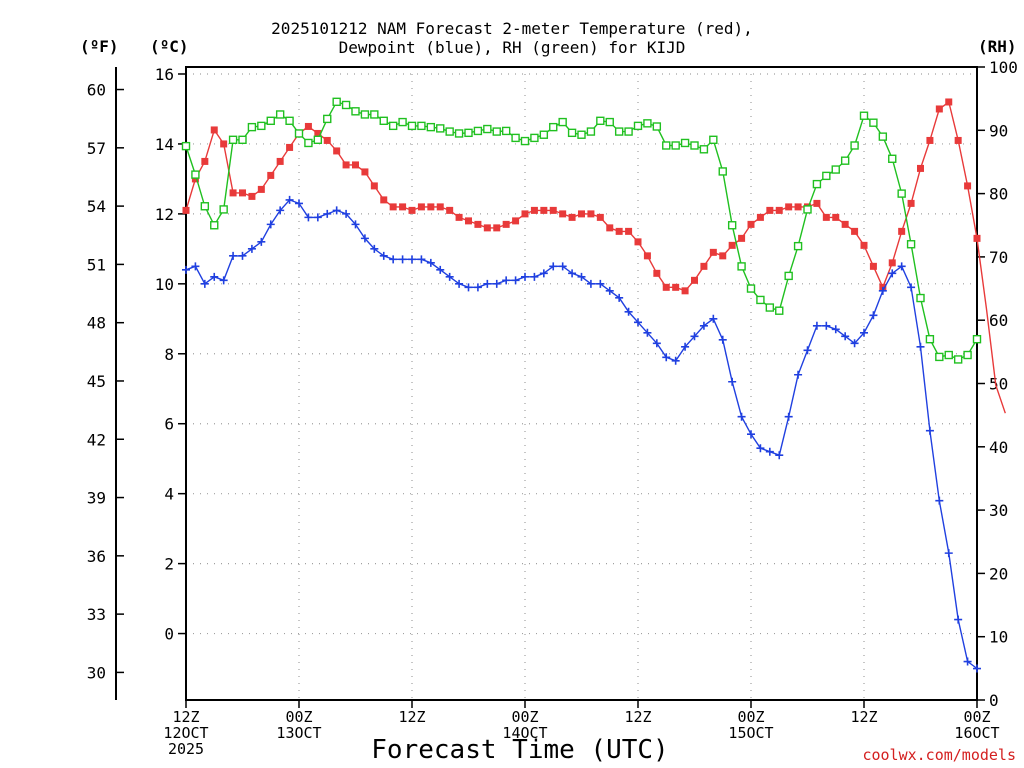  I want to click on rh-tick-label: 80, so click(998, 194).